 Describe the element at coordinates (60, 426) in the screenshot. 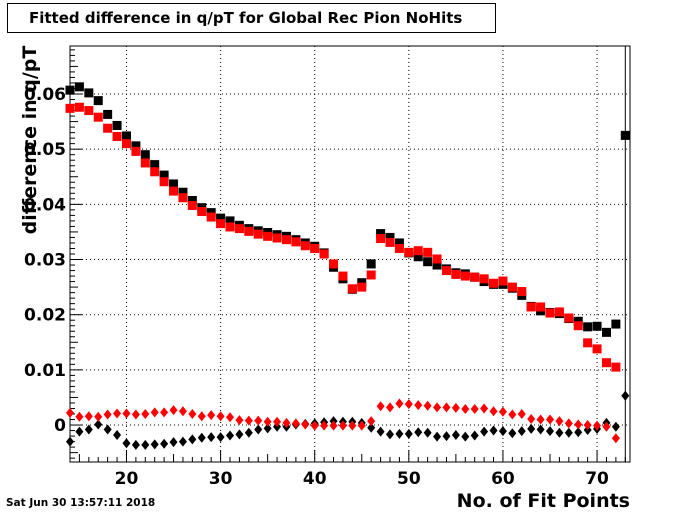

I see `y-tick-label: 0` at that location.